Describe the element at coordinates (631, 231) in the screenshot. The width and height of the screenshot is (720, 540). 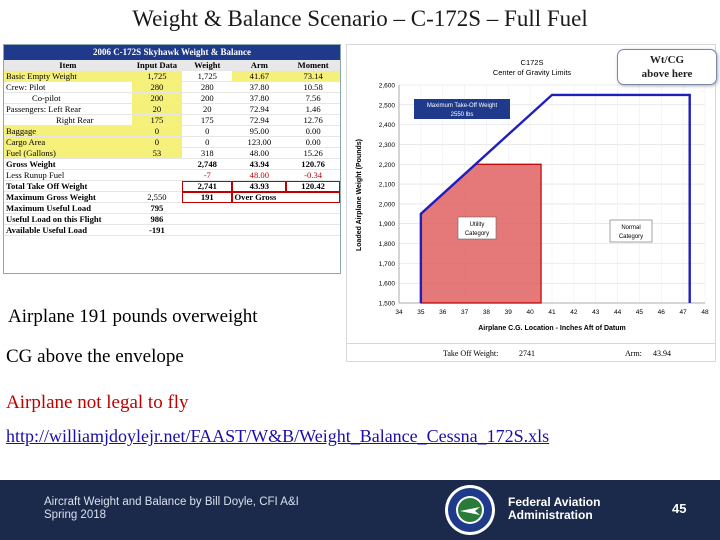
I see `normal-label-box` at that location.